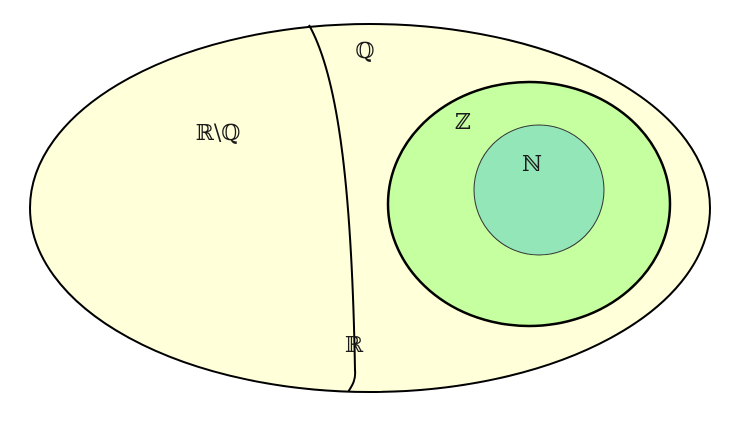  What do you see at coordinates (354, 345) in the screenshot?
I see `reals-label: ℝ` at bounding box center [354, 345].